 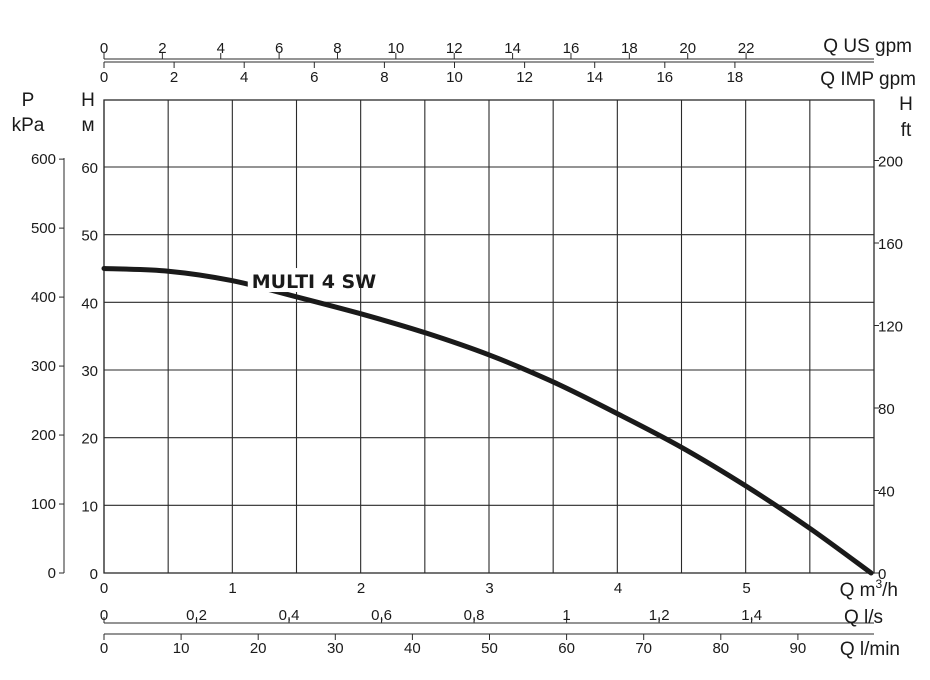 What do you see at coordinates (664, 77) in the screenshot?
I see `imp-gpm-tick-label: 16` at bounding box center [664, 77].